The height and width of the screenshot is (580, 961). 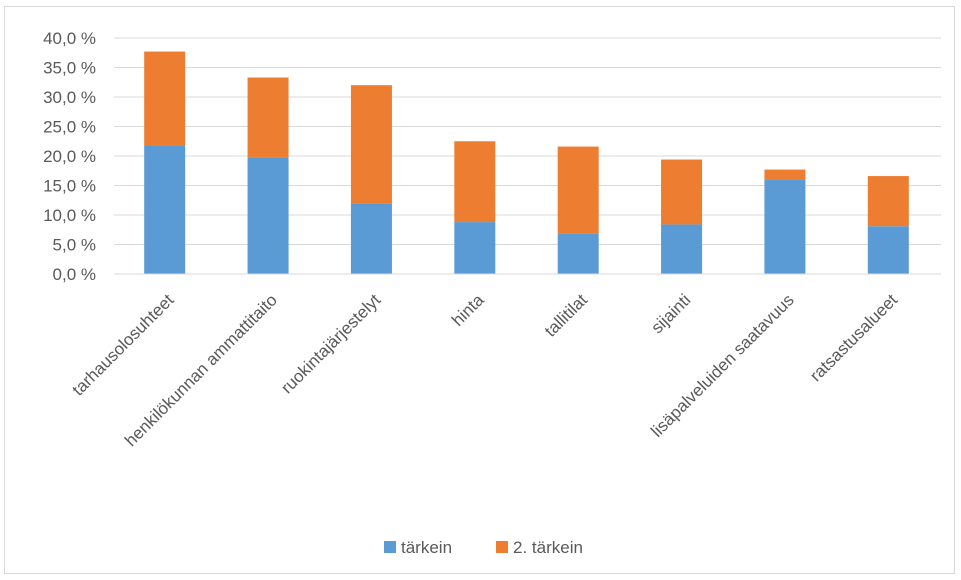 I want to click on legend-label: tärkein, so click(x=426, y=547).